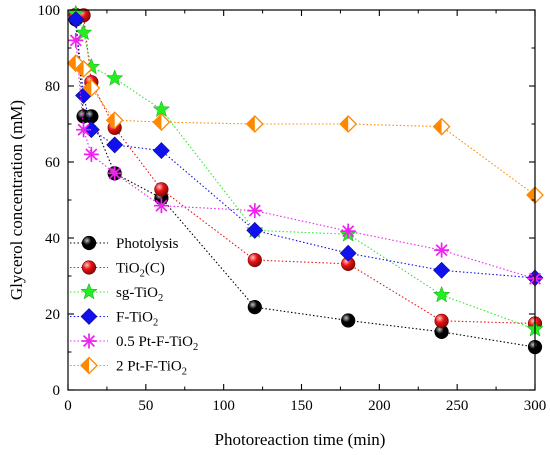  I want to click on y-tick-label-2: 40, so click(52, 239).